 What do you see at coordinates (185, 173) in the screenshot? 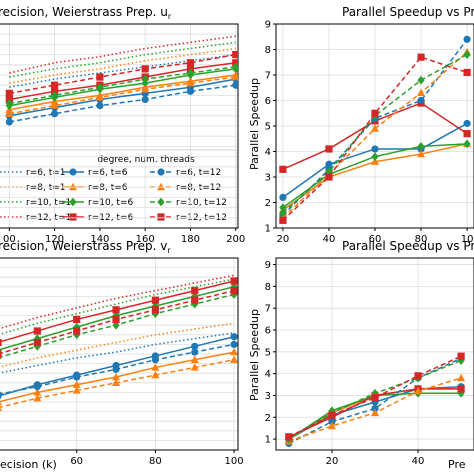
I see `legend-entry: r=6, t=12` at bounding box center [185, 173].